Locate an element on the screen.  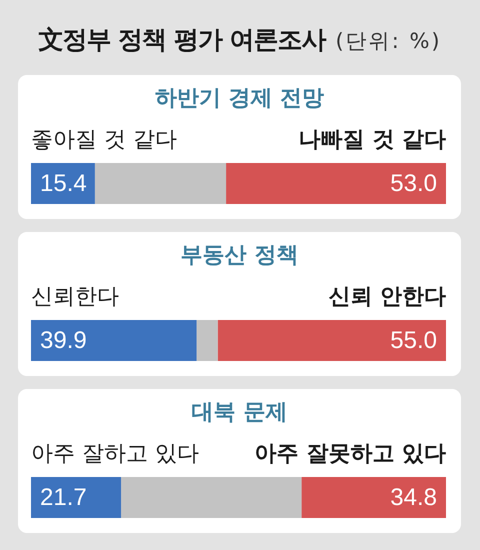
series-label: 아주 잘하고 있다 is located at coordinates (115, 454).